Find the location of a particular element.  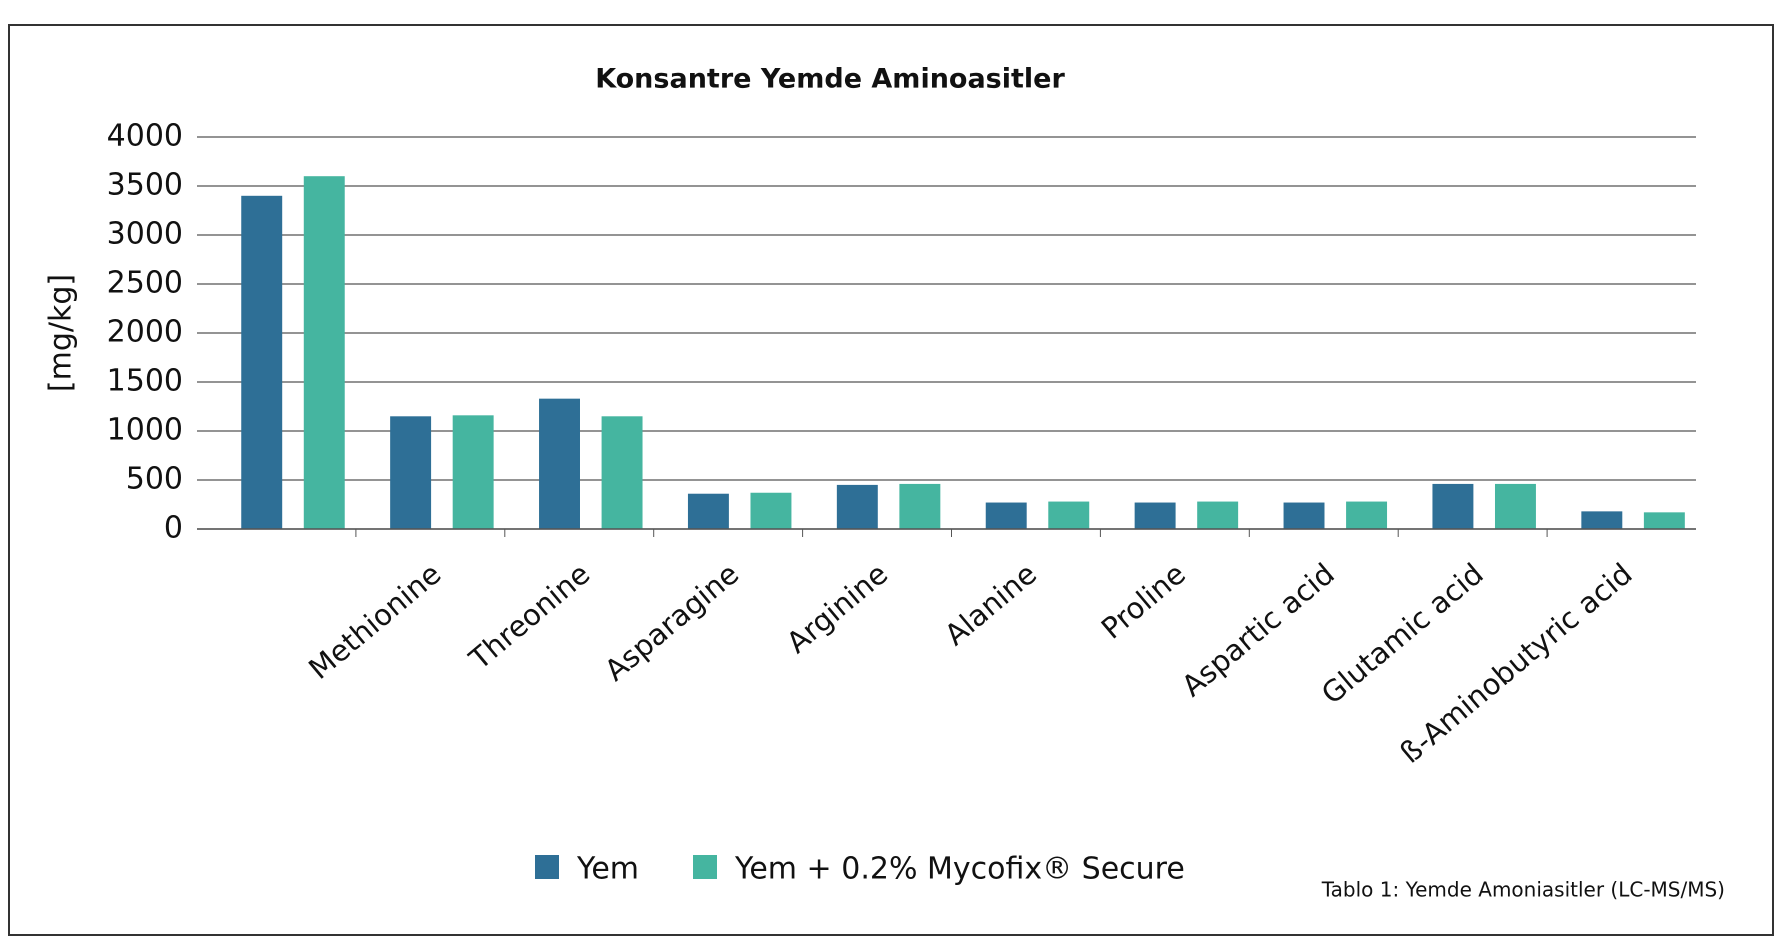

x-tick-label: Proline is located at coordinates (1143, 600).